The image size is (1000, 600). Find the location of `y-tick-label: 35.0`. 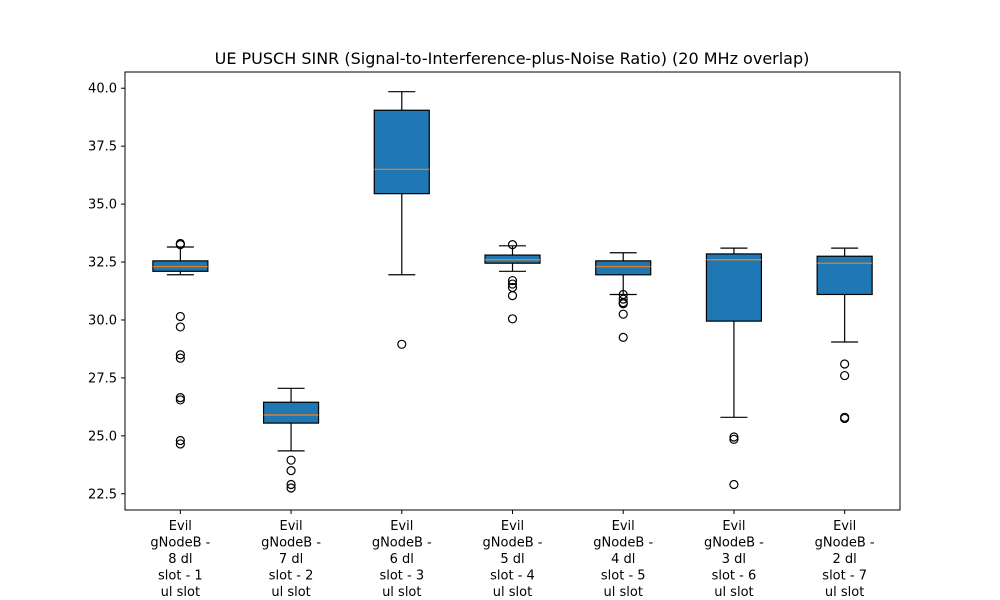

y-tick-label: 35.0 is located at coordinates (102, 205).